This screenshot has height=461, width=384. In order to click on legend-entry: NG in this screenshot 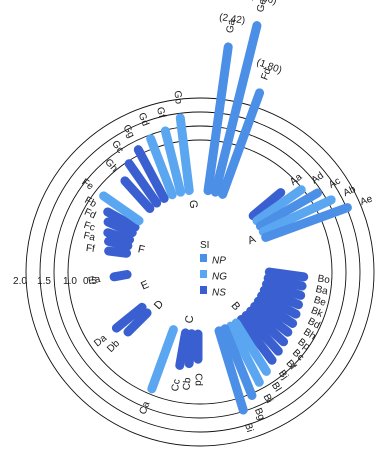, I will do `click(219, 277)`.